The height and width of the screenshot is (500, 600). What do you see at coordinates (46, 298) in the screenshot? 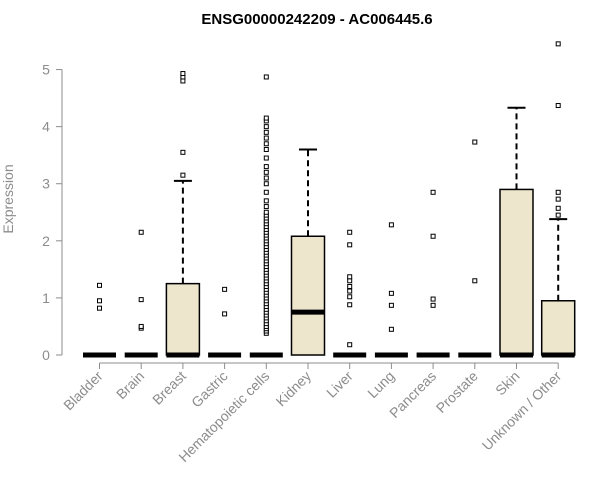
I see `y-tick-label: 1` at bounding box center [46, 298].